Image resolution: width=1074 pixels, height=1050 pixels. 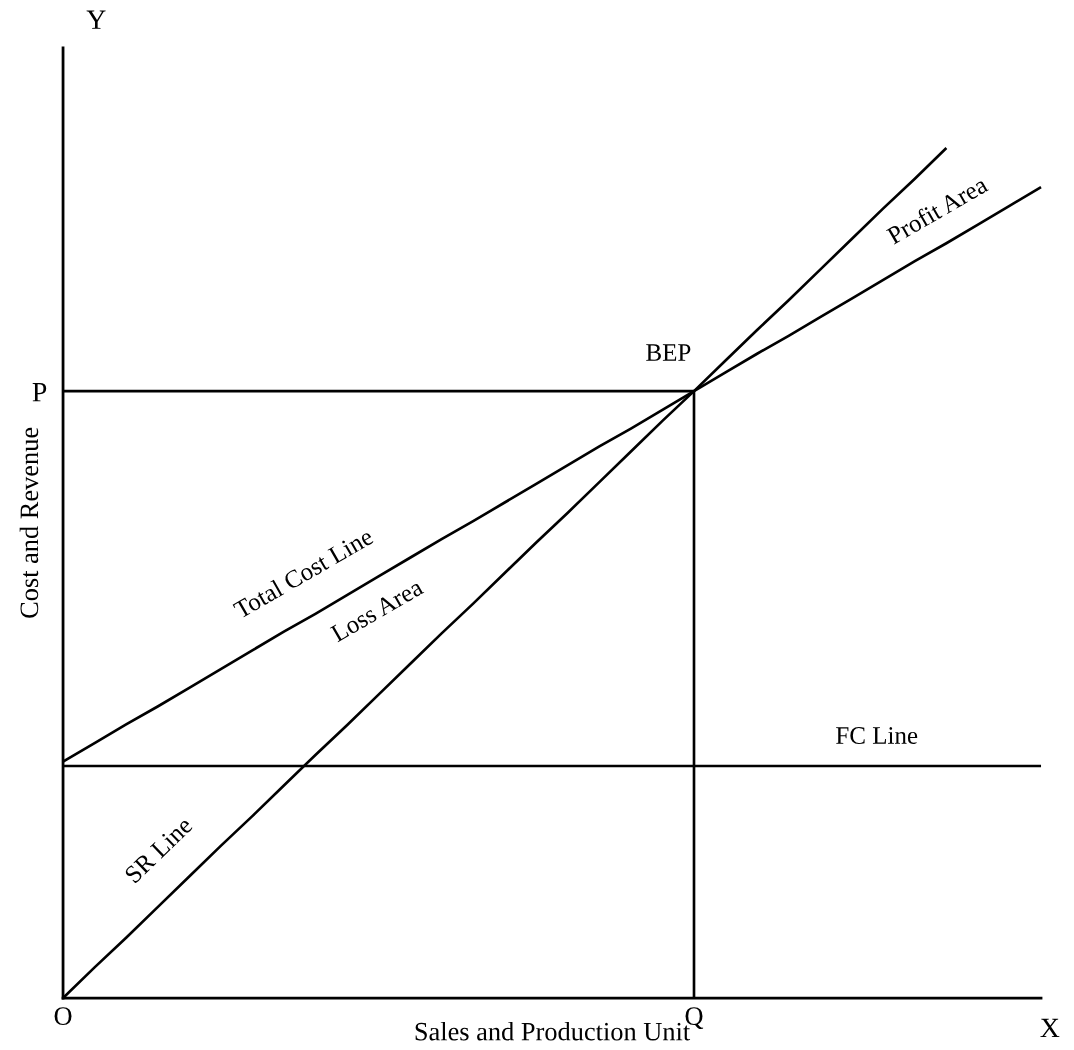 What do you see at coordinates (29, 522) in the screenshot?
I see `y-axis-title: Cost and Revenue` at bounding box center [29, 522].